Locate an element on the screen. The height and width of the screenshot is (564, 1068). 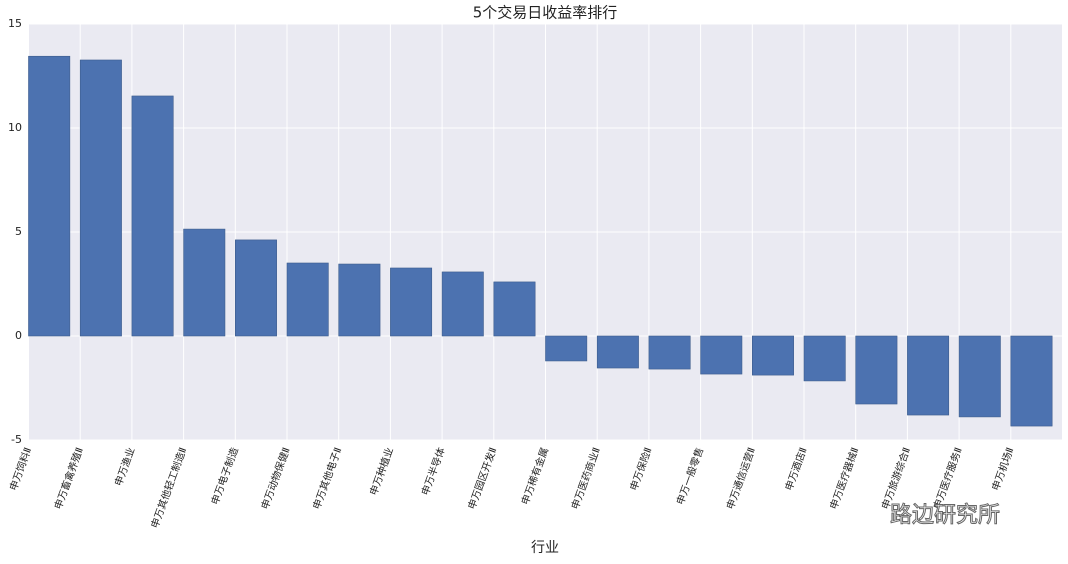
x-axis-label: 行业 is located at coordinates (545, 548).